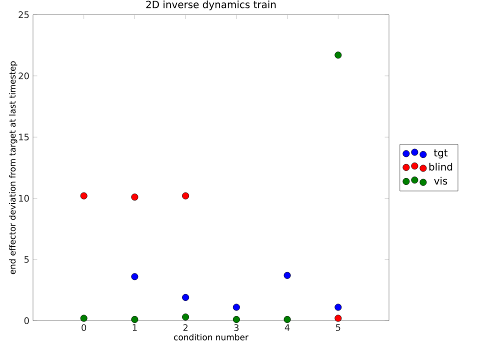  I want to click on legend-label: blind, so click(440, 166).